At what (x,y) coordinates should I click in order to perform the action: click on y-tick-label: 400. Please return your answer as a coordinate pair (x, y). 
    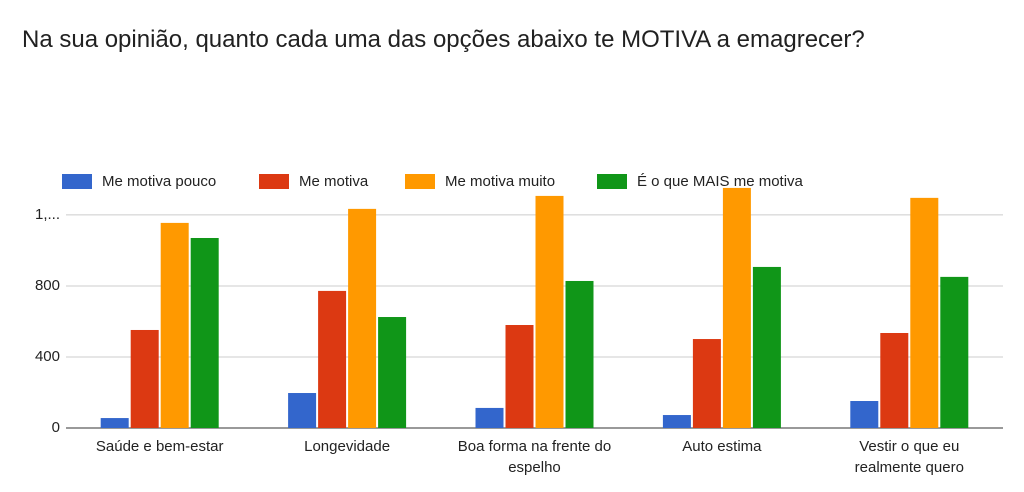
    Looking at the image, I should click on (47, 356).